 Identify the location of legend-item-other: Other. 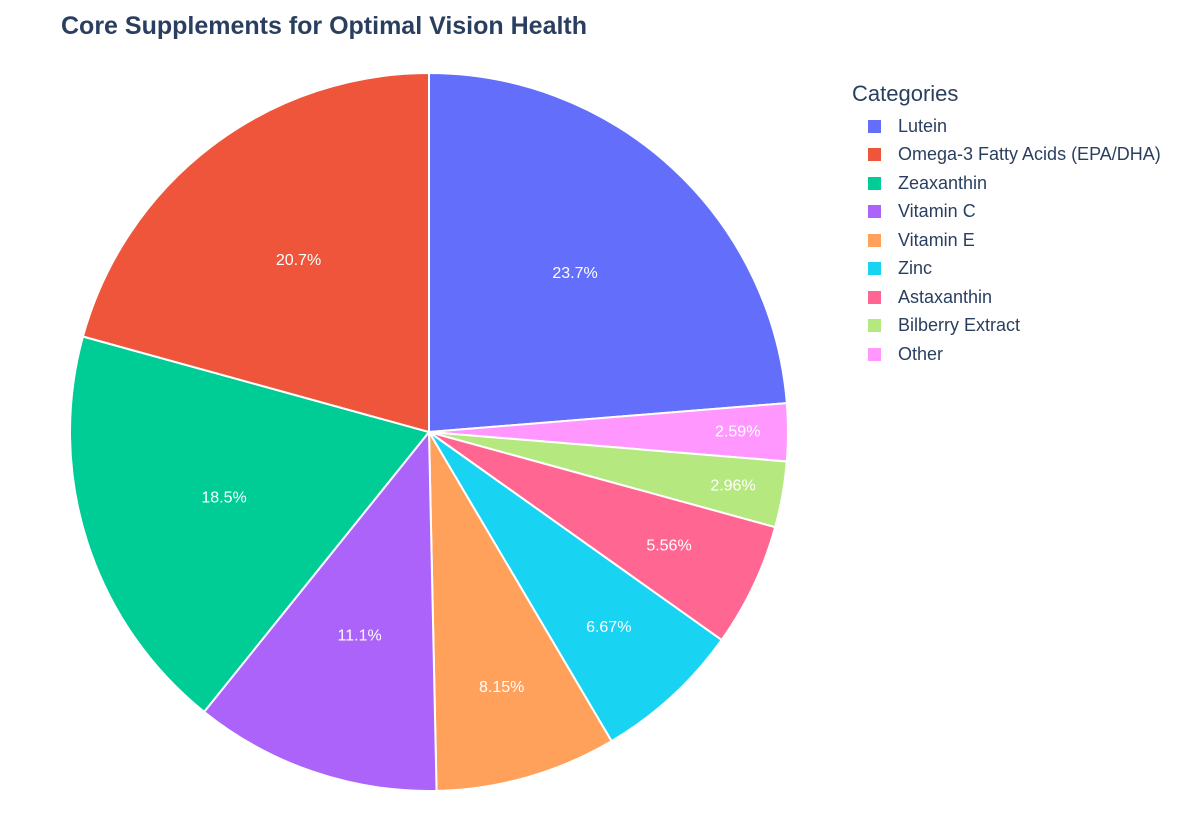
(1006, 354).